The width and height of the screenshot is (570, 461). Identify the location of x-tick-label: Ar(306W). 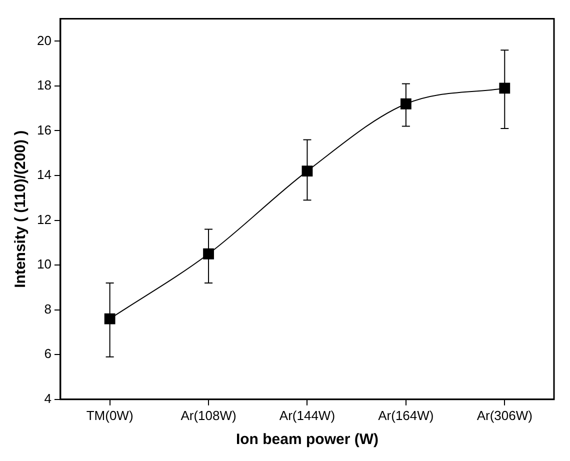
(504, 415).